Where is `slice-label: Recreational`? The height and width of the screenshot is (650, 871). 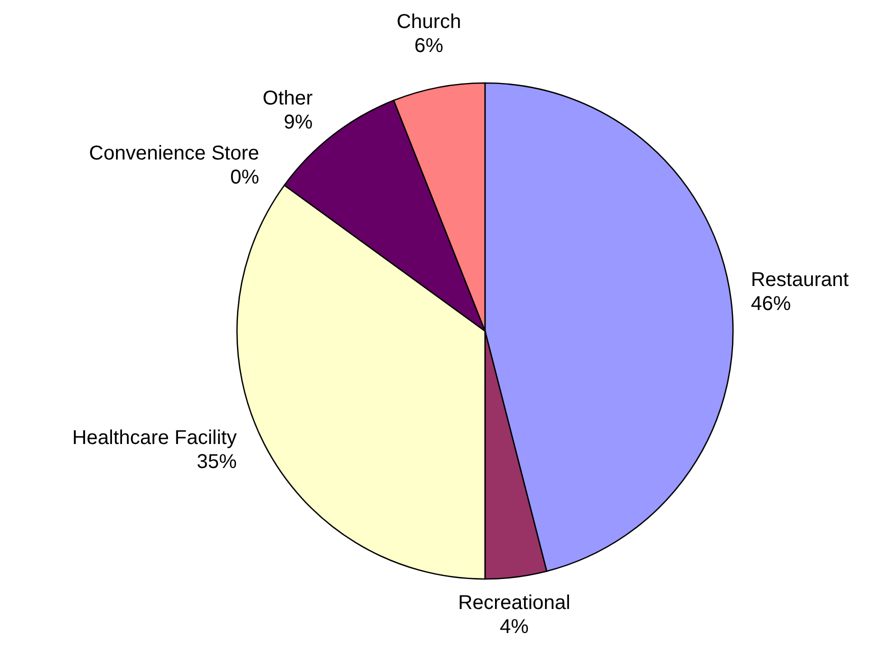 slice-label: Recreational is located at coordinates (514, 603).